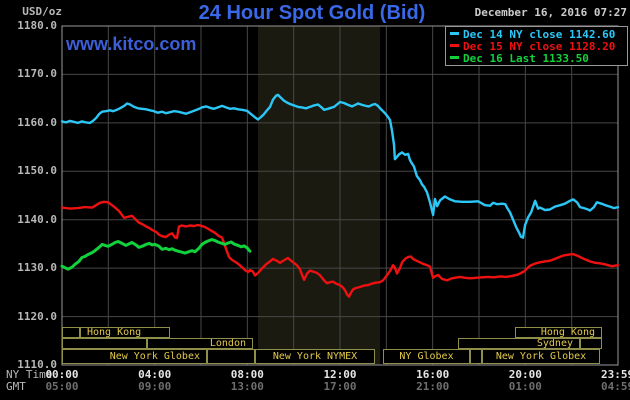 Image resolution: width=630 pixels, height=400 pixels. I want to click on x-axis-label-ny: 00:00, so click(62, 374).